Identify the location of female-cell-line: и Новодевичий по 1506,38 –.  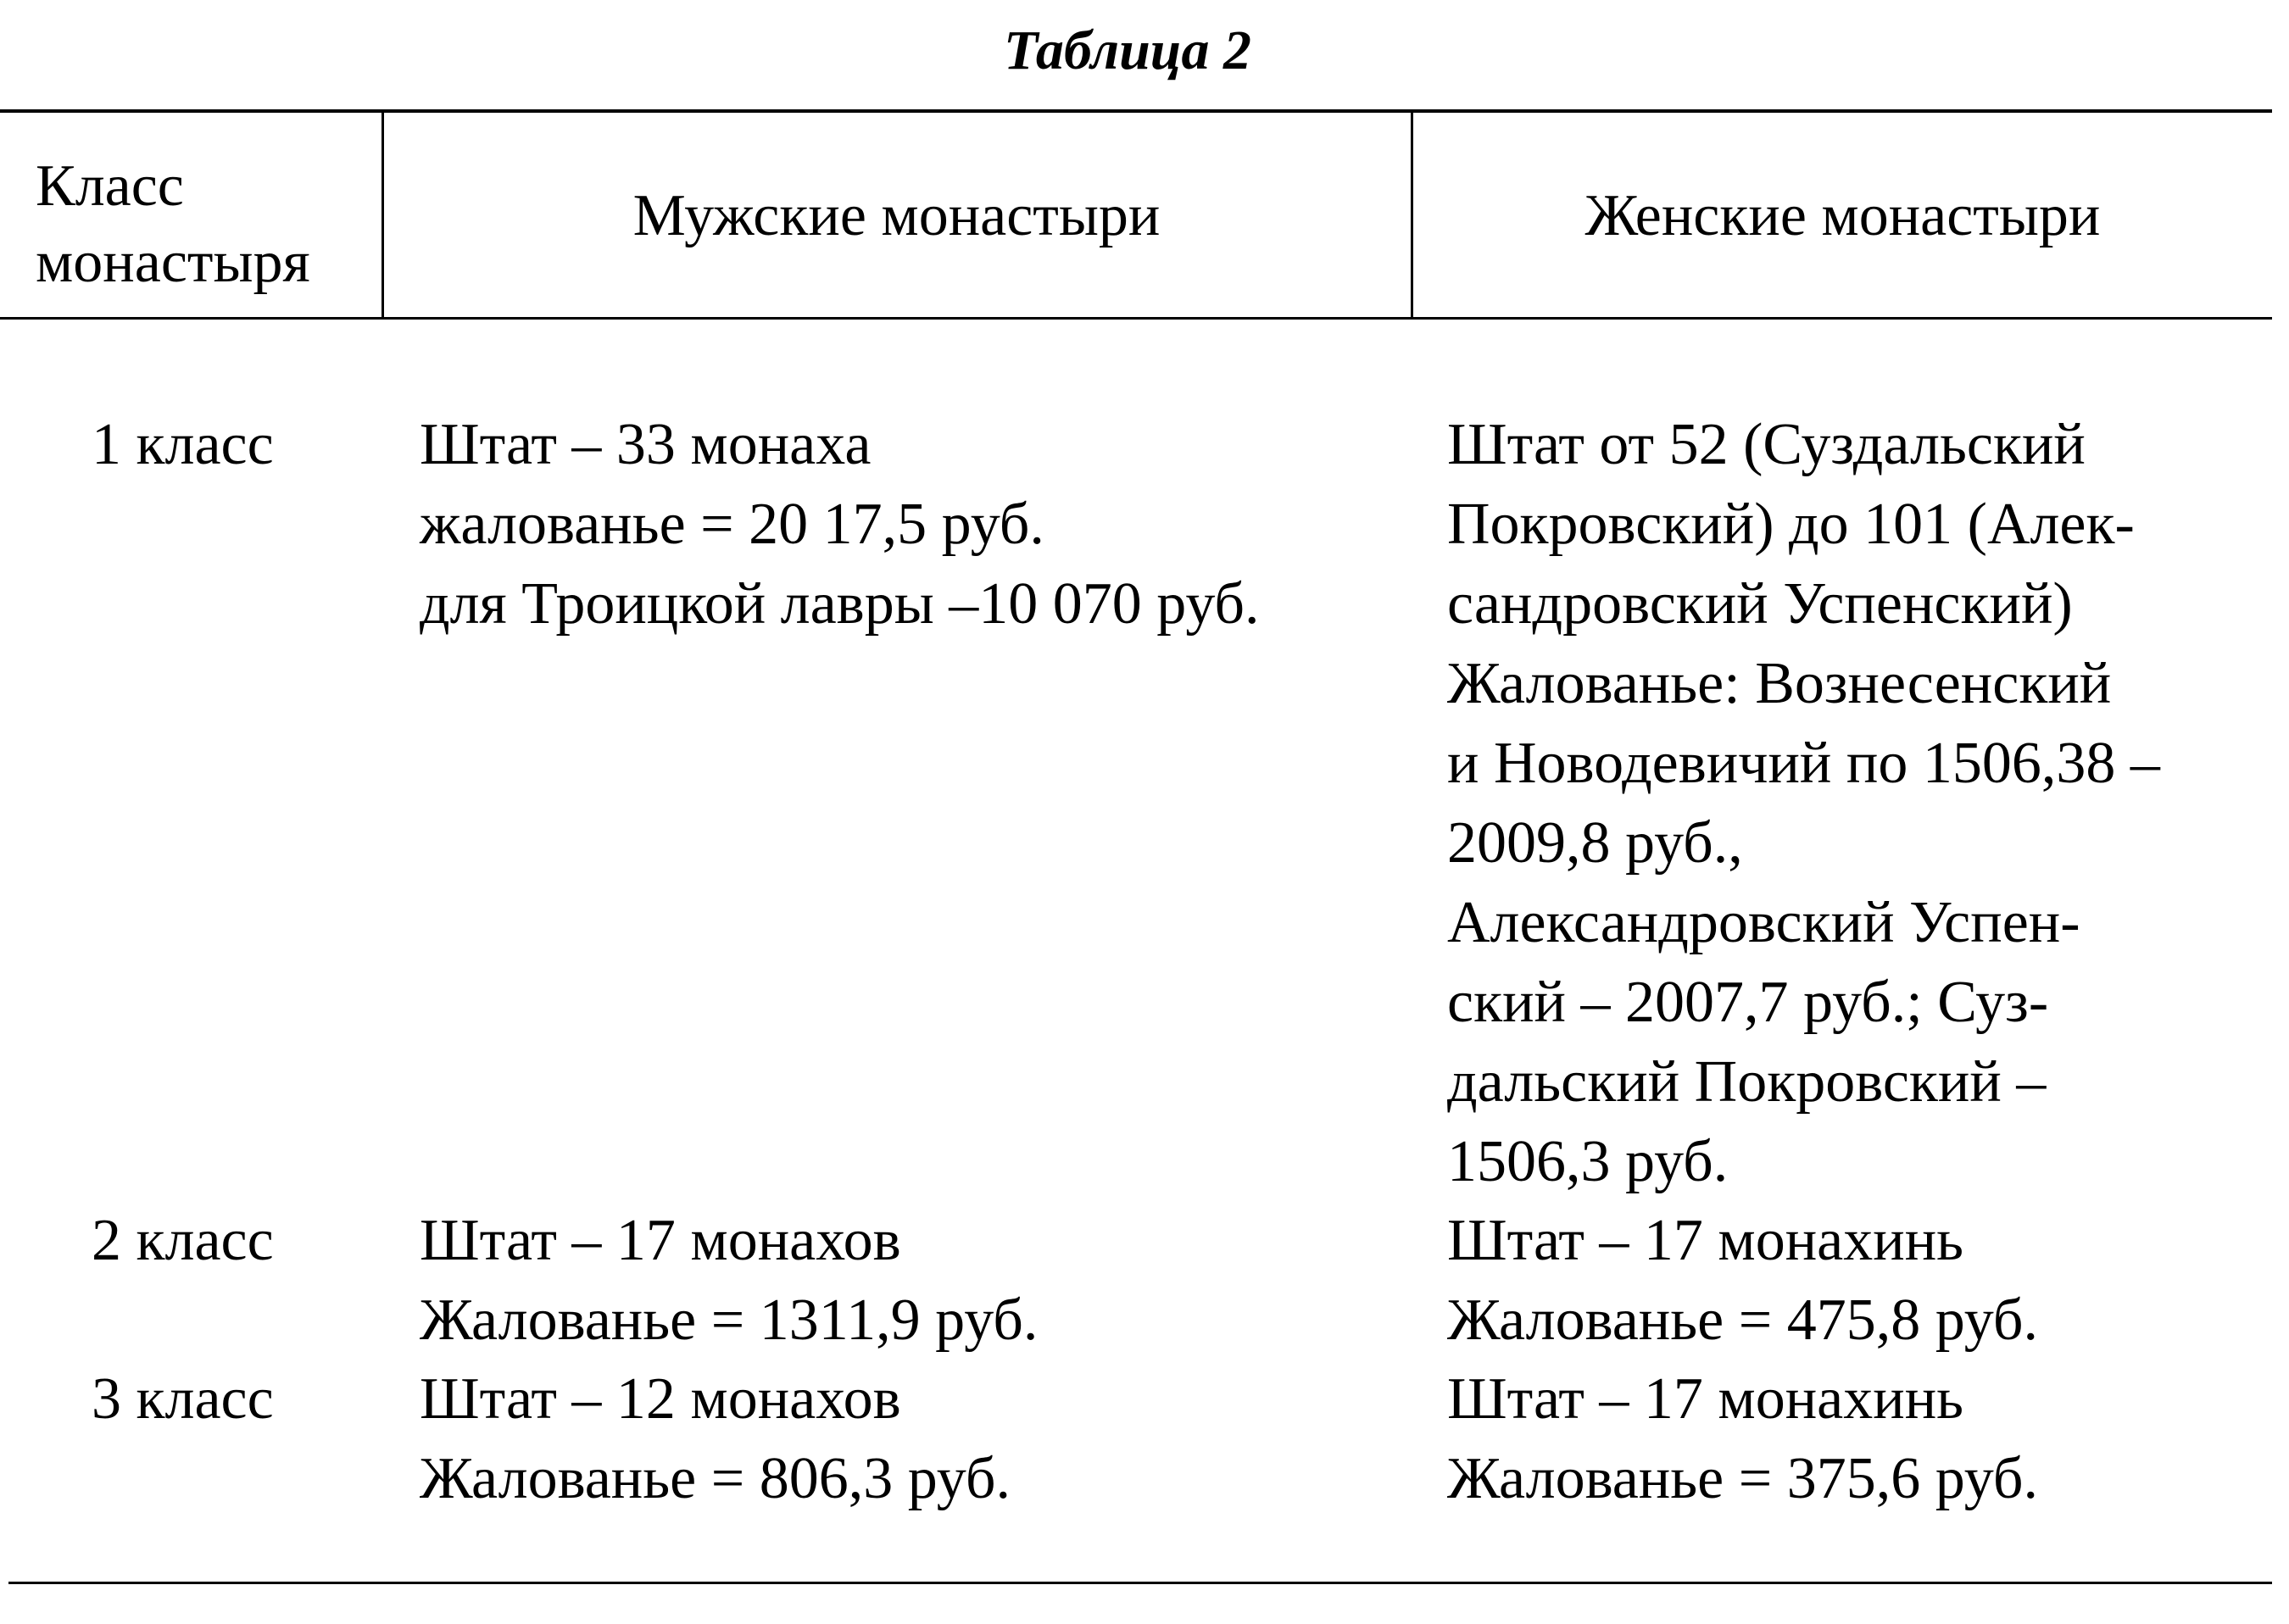
(1803, 764).